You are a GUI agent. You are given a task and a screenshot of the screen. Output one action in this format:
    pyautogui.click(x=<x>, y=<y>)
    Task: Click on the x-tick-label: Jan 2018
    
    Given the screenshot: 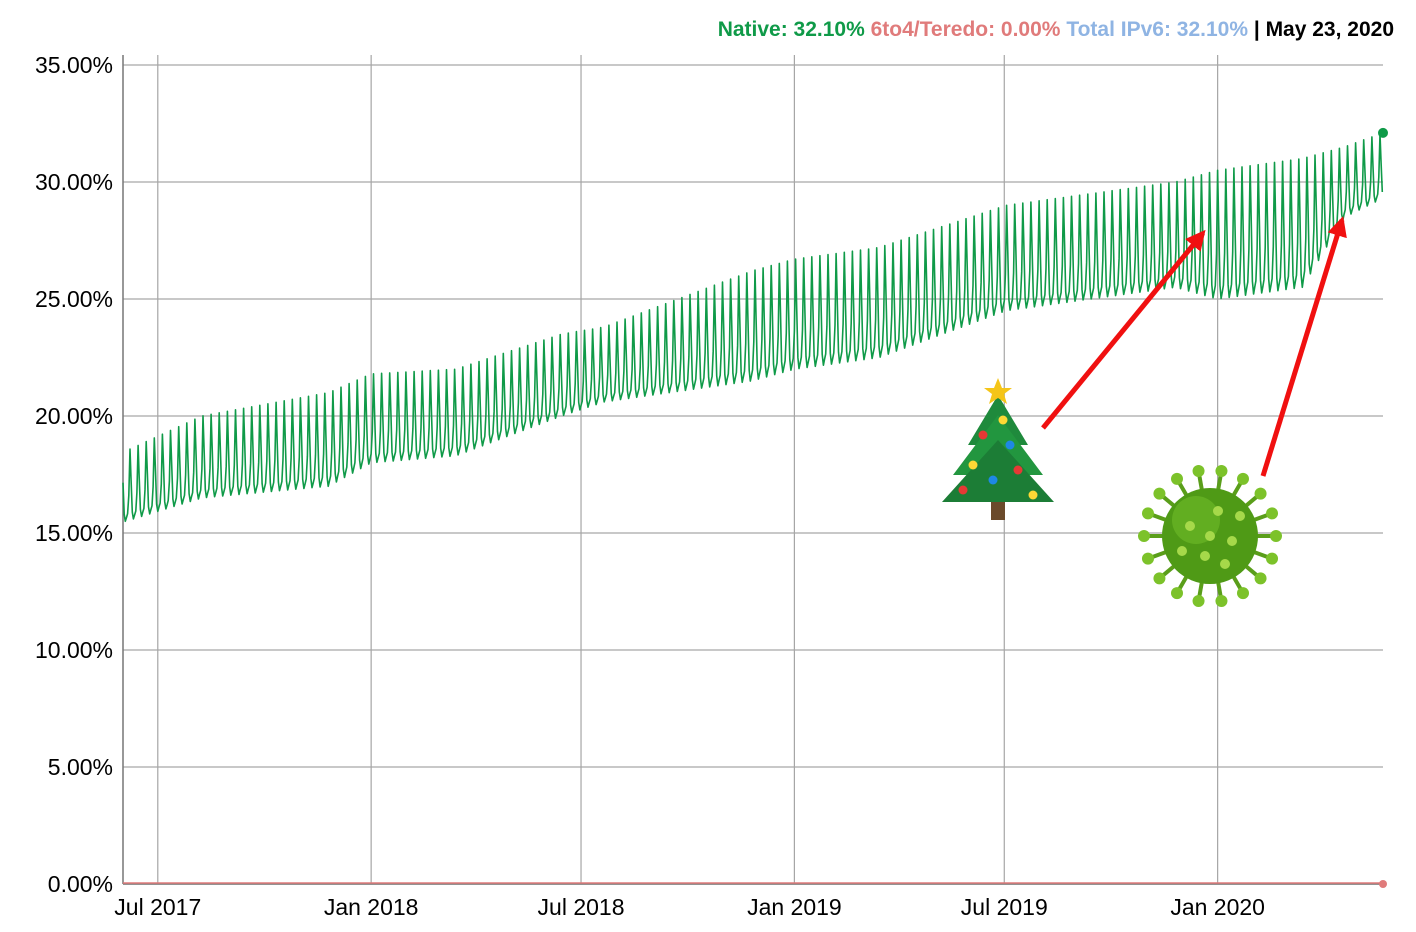 What is the action you would take?
    pyautogui.click(x=371, y=907)
    